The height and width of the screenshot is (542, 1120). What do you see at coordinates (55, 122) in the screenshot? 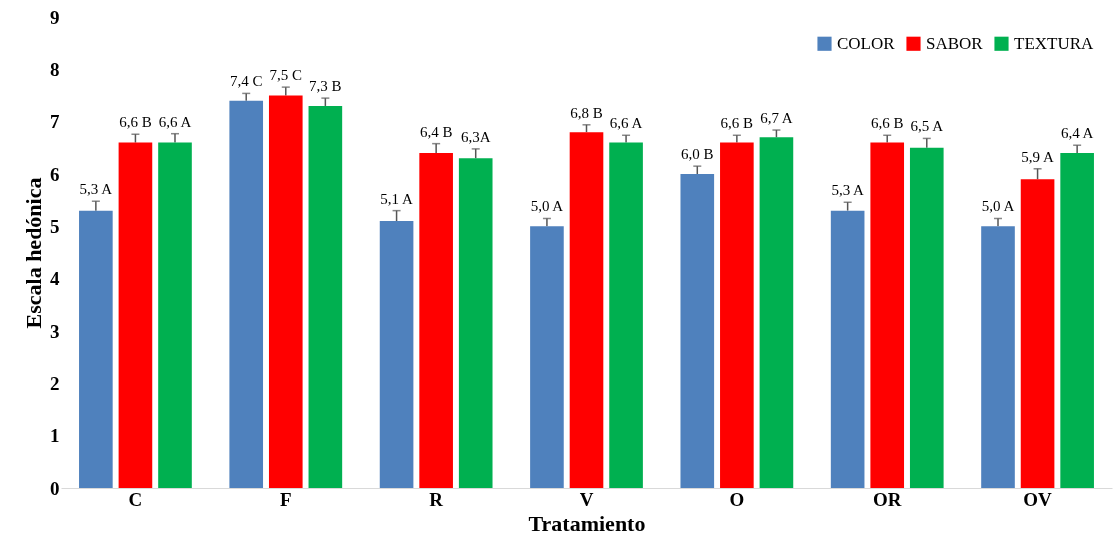
I see `y-tick-label: 7` at bounding box center [55, 122].